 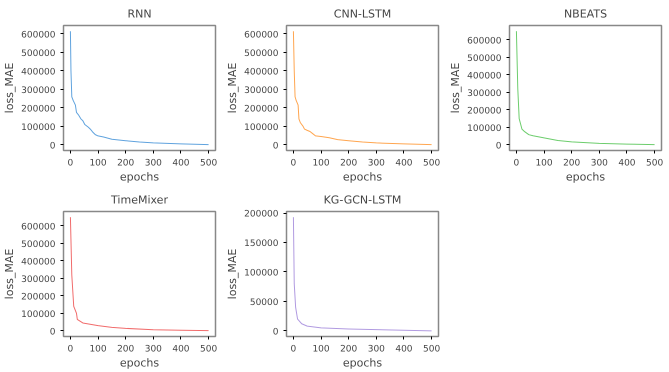 What do you see at coordinates (363, 14) in the screenshot?
I see `chart-title: CNN-LSTM` at bounding box center [363, 14].